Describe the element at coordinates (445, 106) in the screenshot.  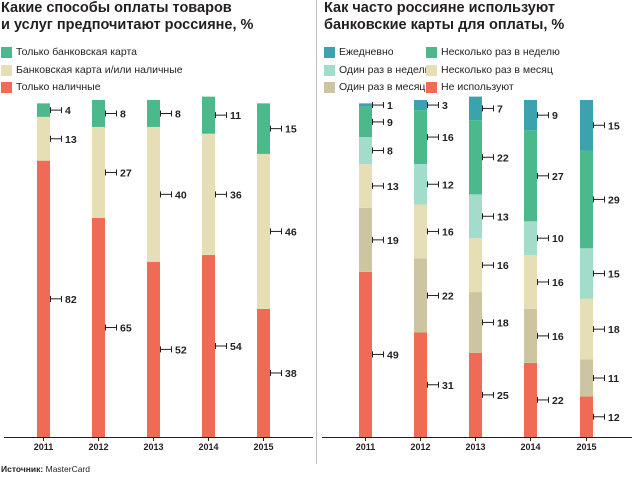
I see `right-chart-data-label: 3` at that location.